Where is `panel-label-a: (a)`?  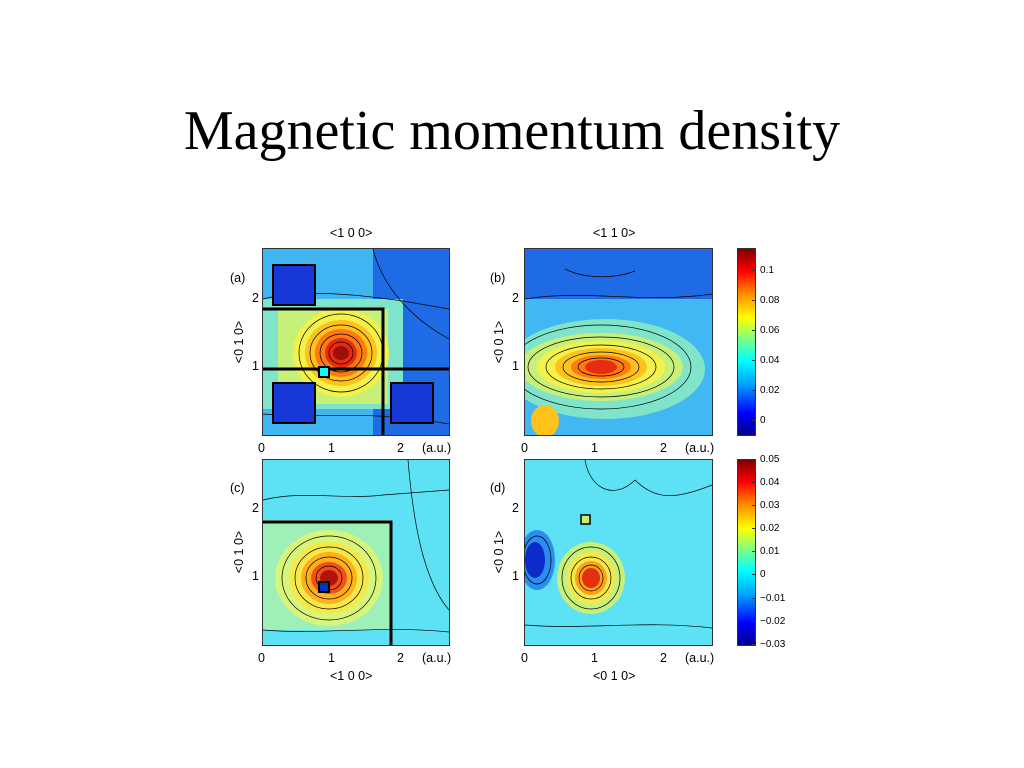
panel-label-a: (a) is located at coordinates (238, 278).